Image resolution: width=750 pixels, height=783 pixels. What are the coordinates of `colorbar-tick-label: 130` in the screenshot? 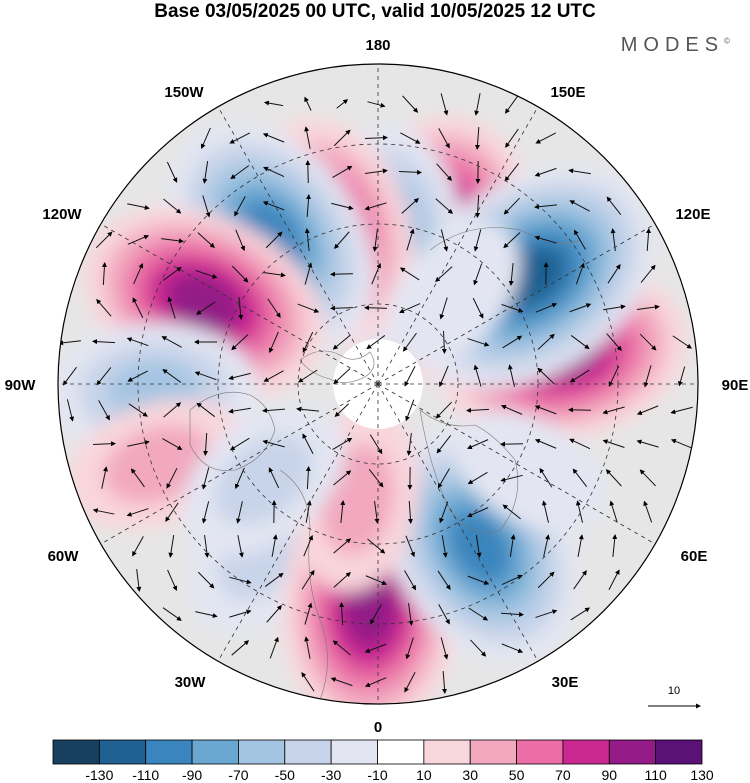 It's located at (702, 775).